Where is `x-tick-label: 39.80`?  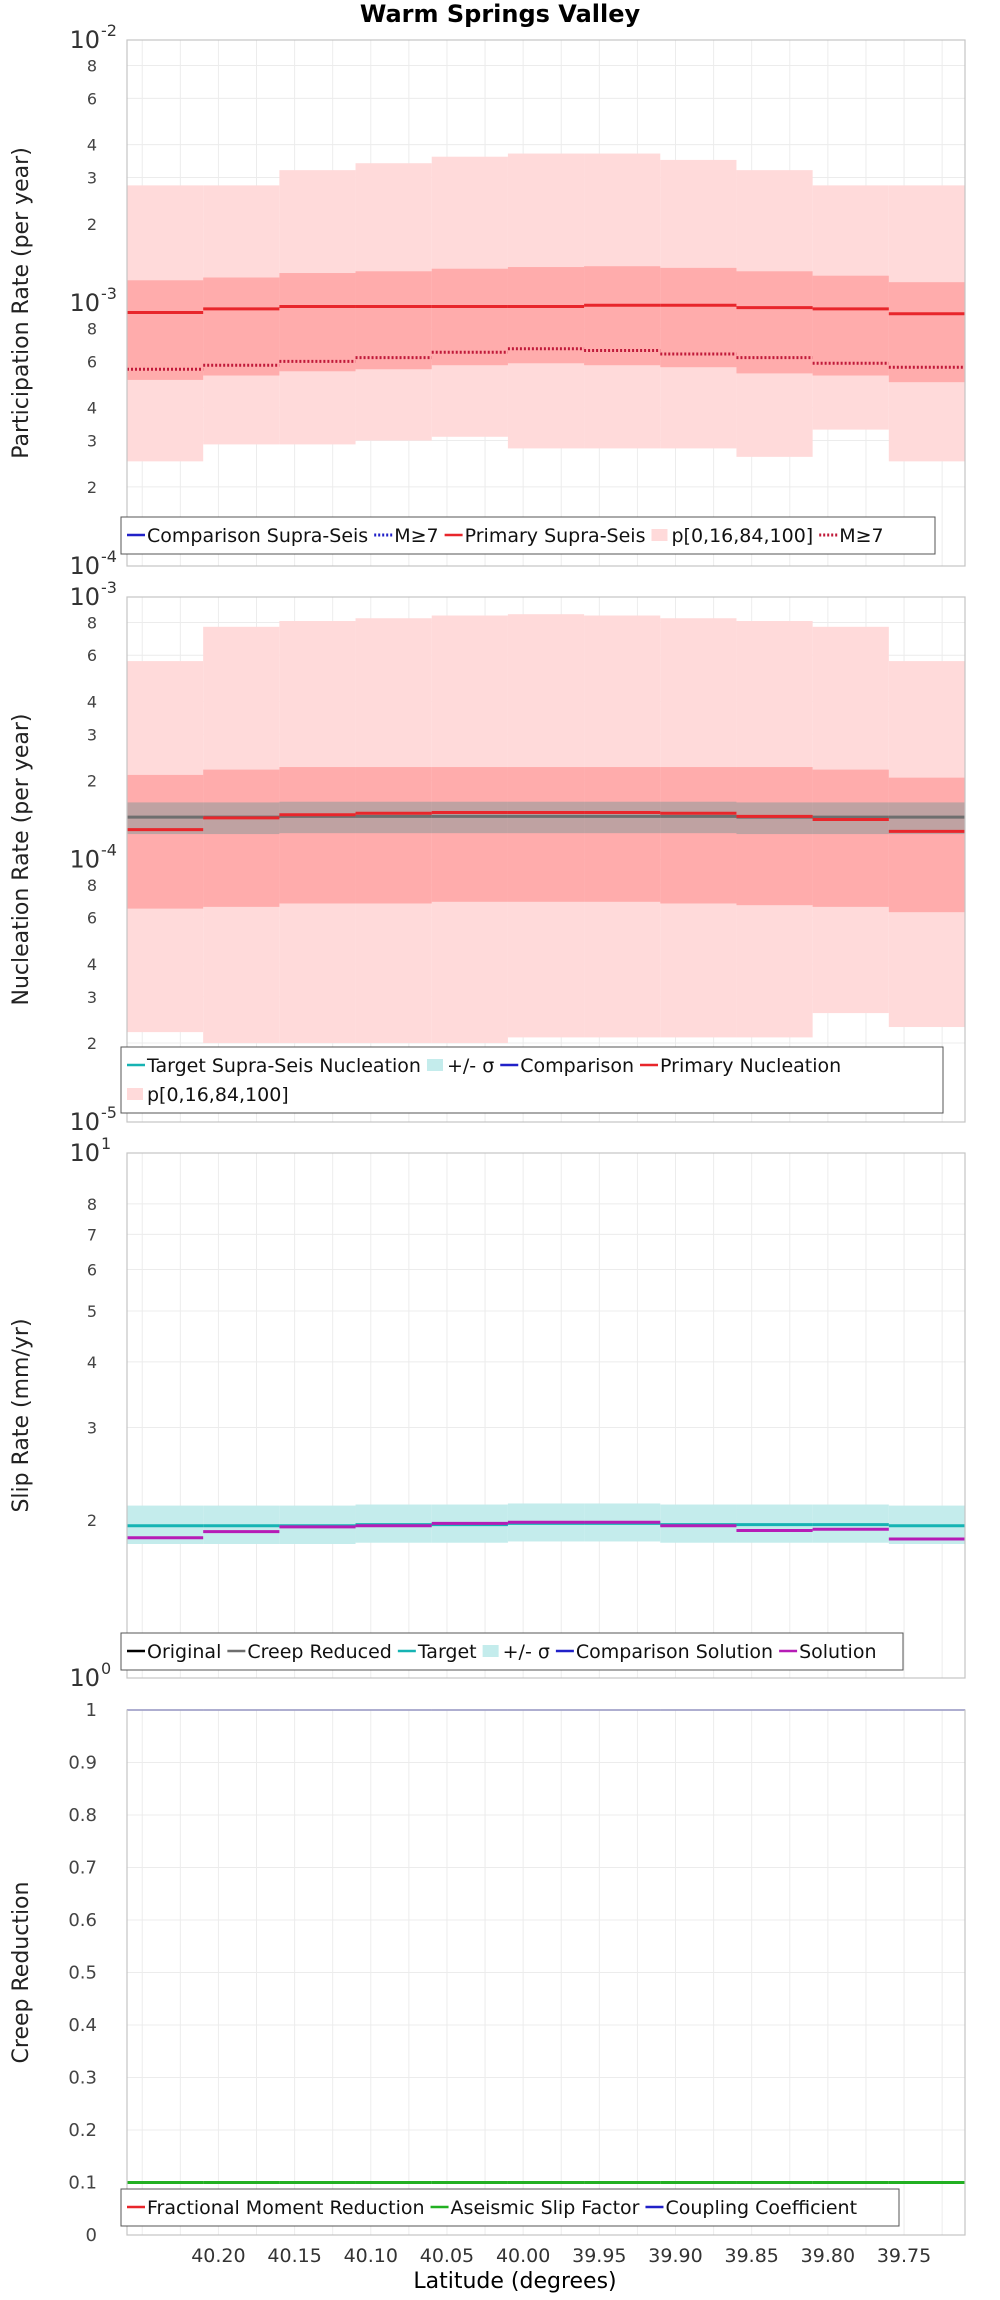 x-tick-label: 39.80 is located at coordinates (828, 2256).